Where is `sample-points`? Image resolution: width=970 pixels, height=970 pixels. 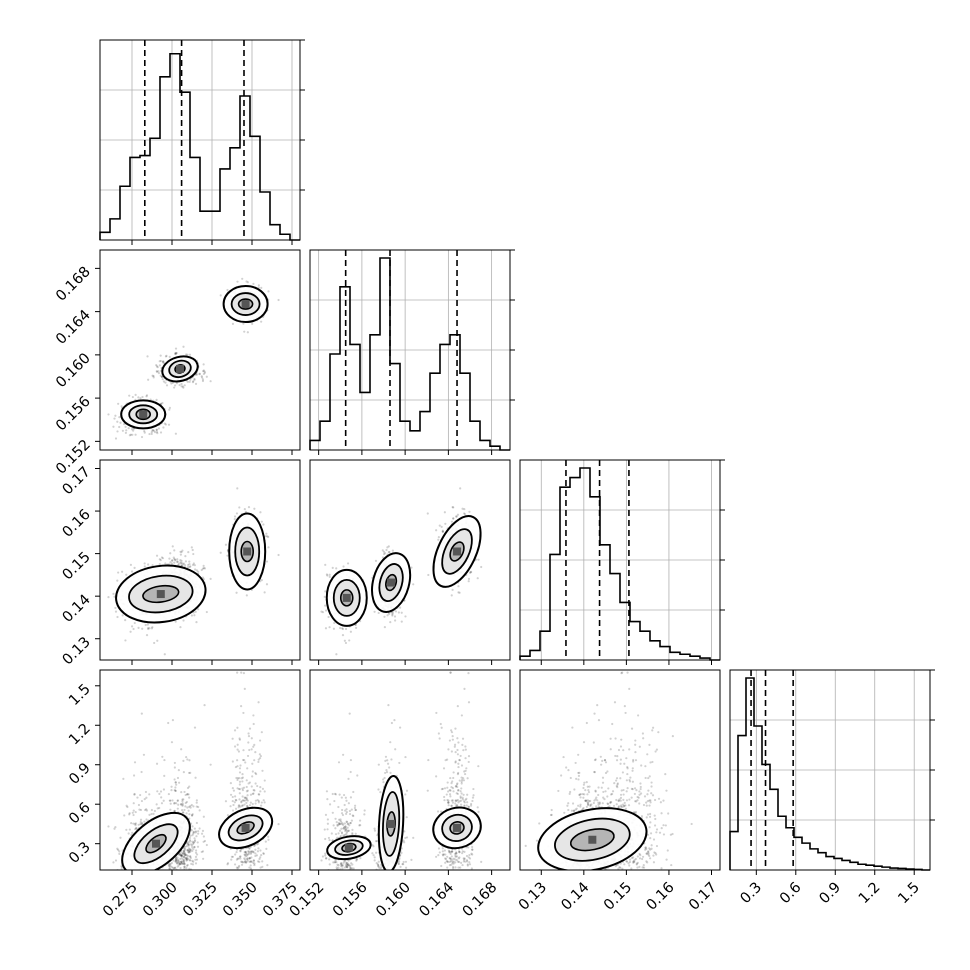 sample-points is located at coordinates (193, 571).